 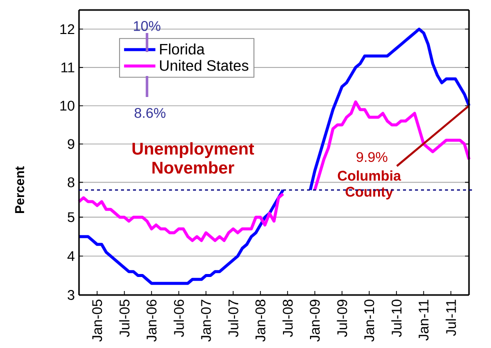 What do you see at coordinates (97, 321) in the screenshot?
I see `x-tick-label: Jan-05` at bounding box center [97, 321].